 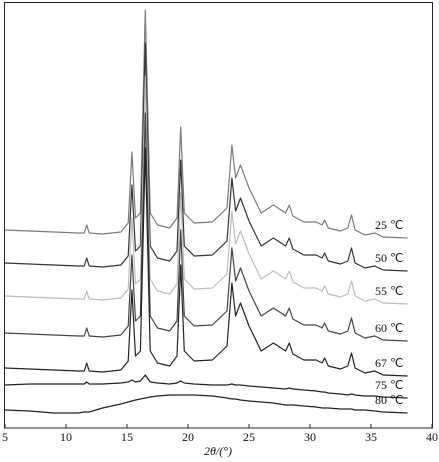 I want to click on x-tick-label: 40, so click(x=432, y=437).